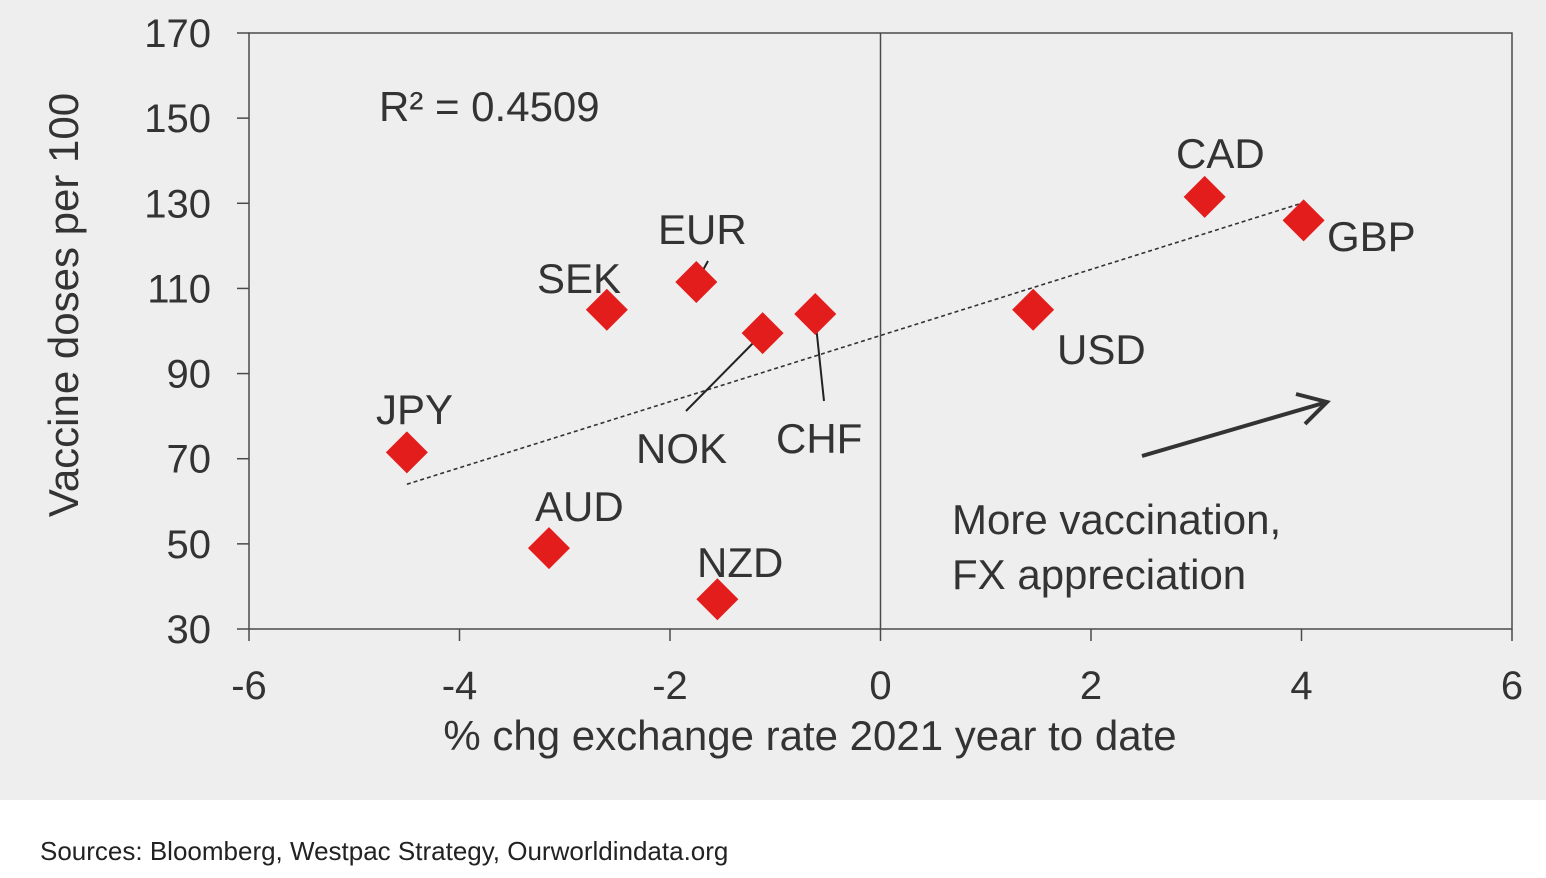 This screenshot has width=1546, height=878. Describe the element at coordinates (670, 686) in the screenshot. I see `x-tick-label: -2` at that location.